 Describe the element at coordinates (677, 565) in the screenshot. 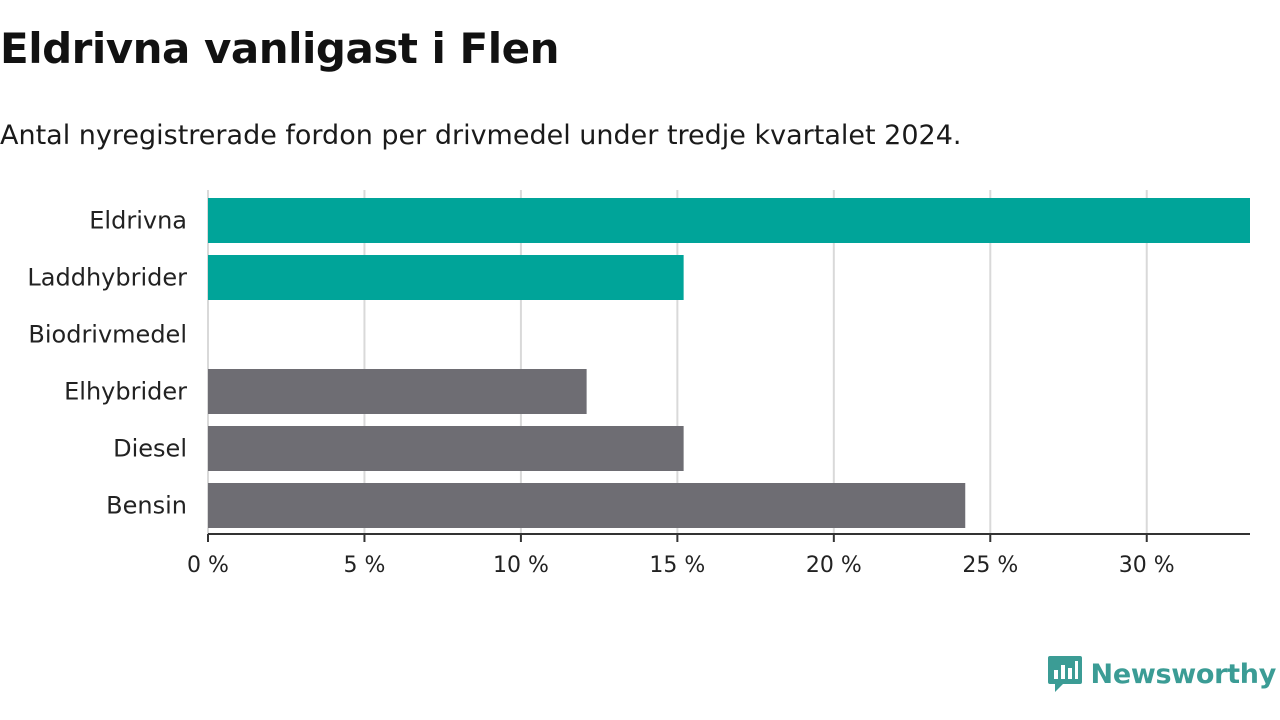

I see `x-tick-label: 15 %` at that location.